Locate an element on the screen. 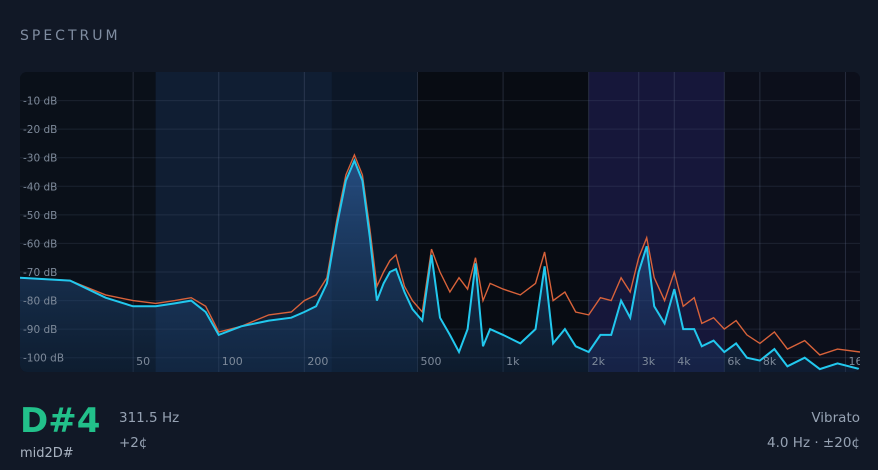  x-tick-label: 200 is located at coordinates (317, 361).